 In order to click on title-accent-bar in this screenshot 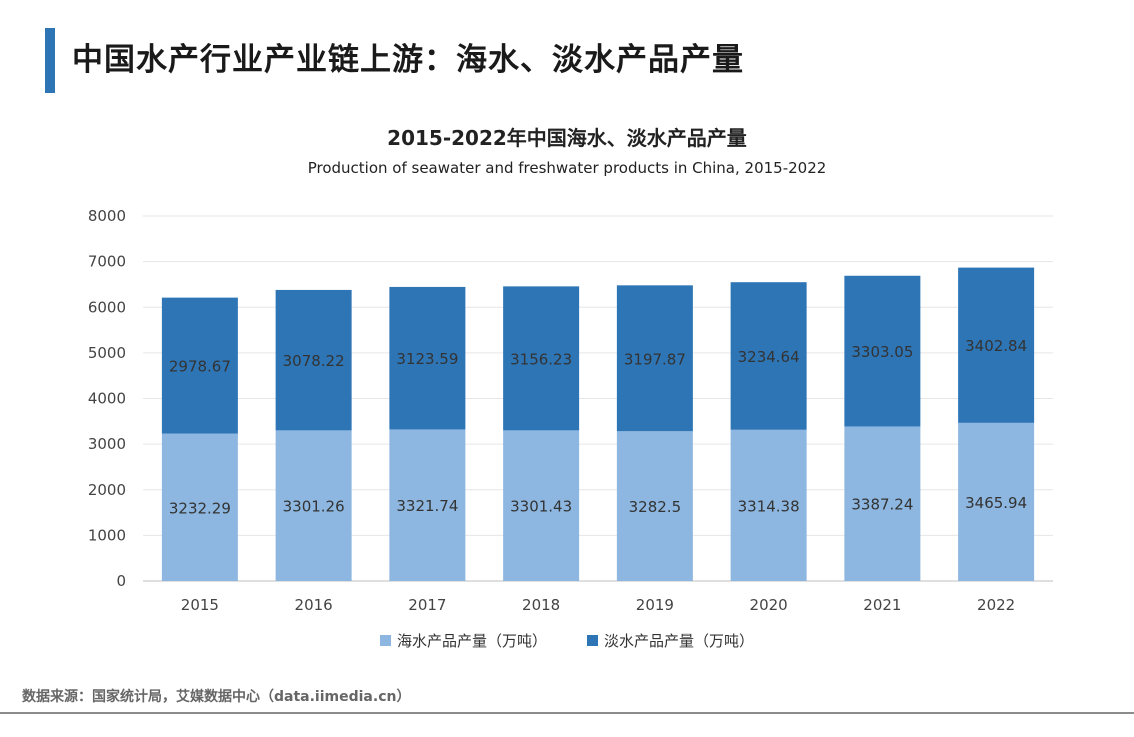, I will do `click(50, 60)`.